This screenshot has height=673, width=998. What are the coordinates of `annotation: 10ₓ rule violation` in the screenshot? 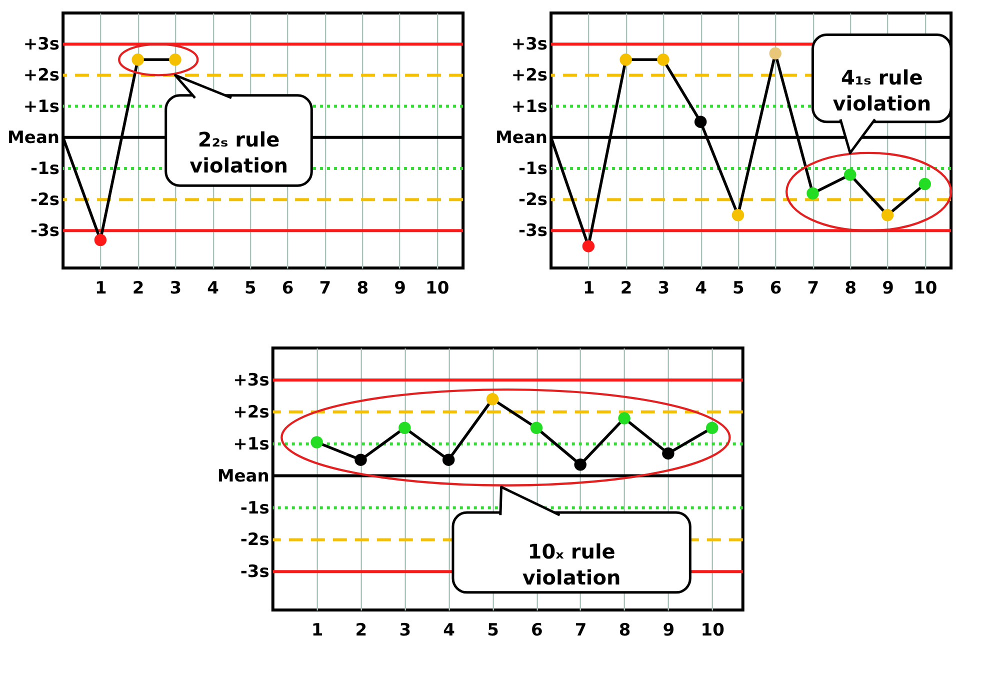 It's located at (571, 564).